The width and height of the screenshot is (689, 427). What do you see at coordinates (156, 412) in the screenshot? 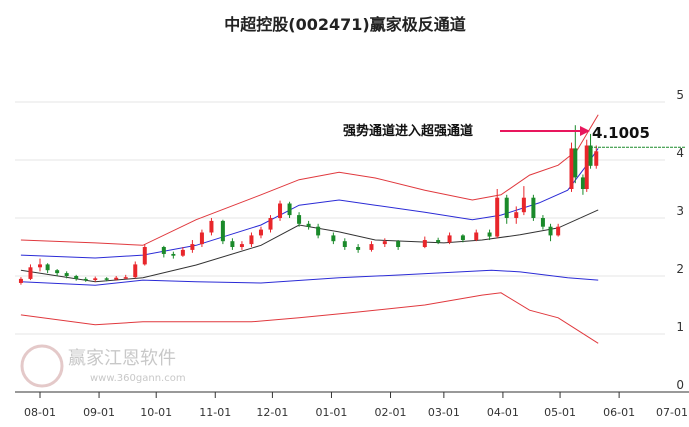
I see `x-tick-label: 10-01` at bounding box center [156, 412].